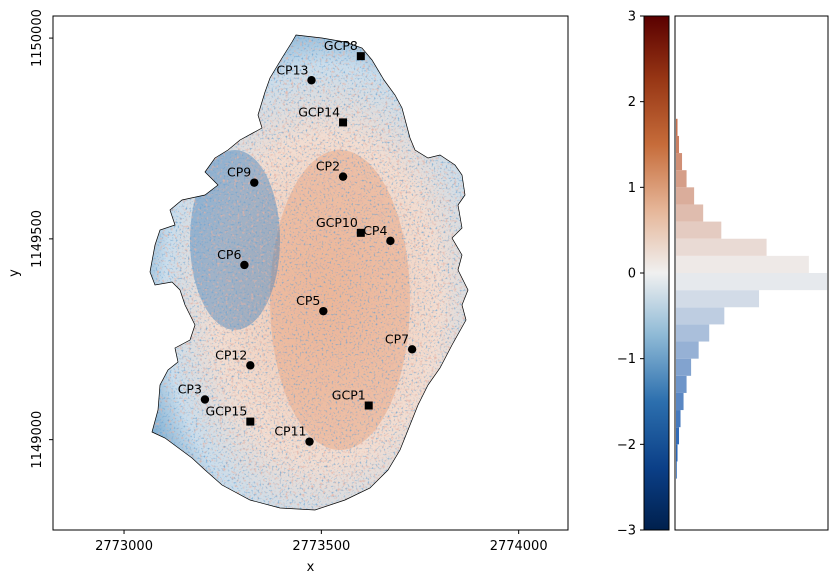 The width and height of the screenshot is (838, 583). I want to click on x-tick-label: 2774000, so click(519, 546).